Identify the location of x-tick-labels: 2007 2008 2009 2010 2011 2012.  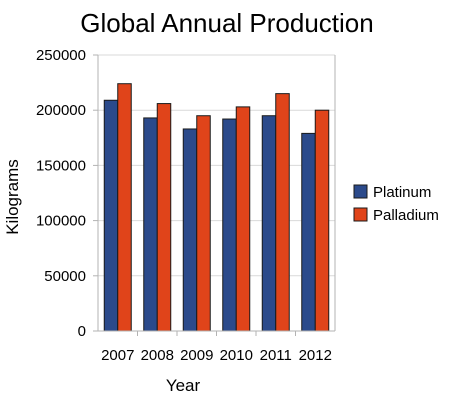
(216, 355).